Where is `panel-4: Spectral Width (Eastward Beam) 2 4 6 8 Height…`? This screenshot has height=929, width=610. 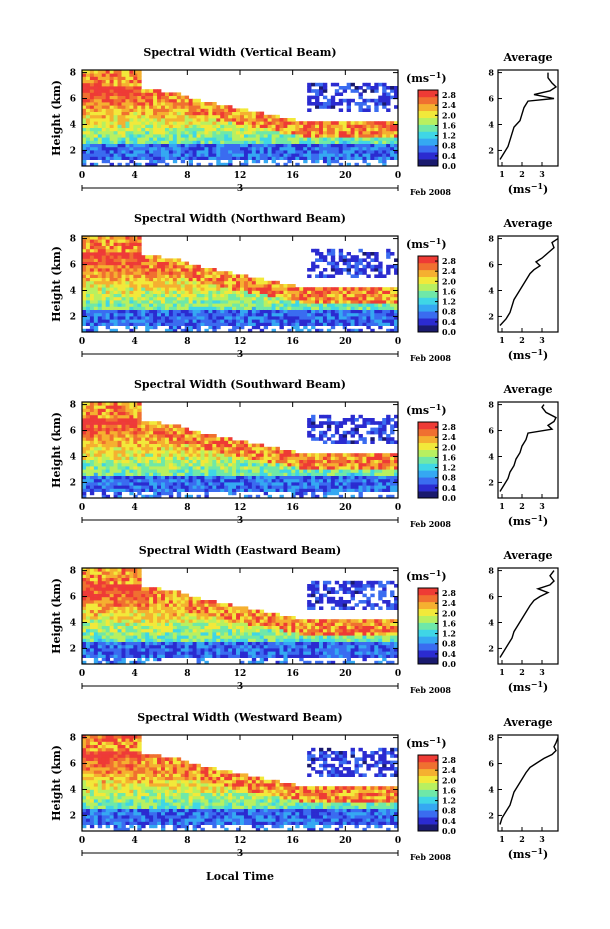 panel-4: Spectral Width (Eastward Beam) 2 4 6 8 Height… is located at coordinates (304, 619).